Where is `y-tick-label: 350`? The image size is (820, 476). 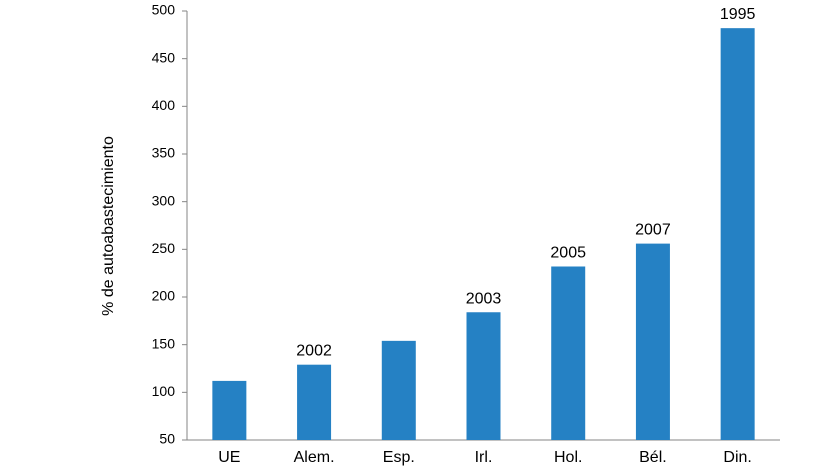 y-tick-label: 350 is located at coordinates (164, 153).